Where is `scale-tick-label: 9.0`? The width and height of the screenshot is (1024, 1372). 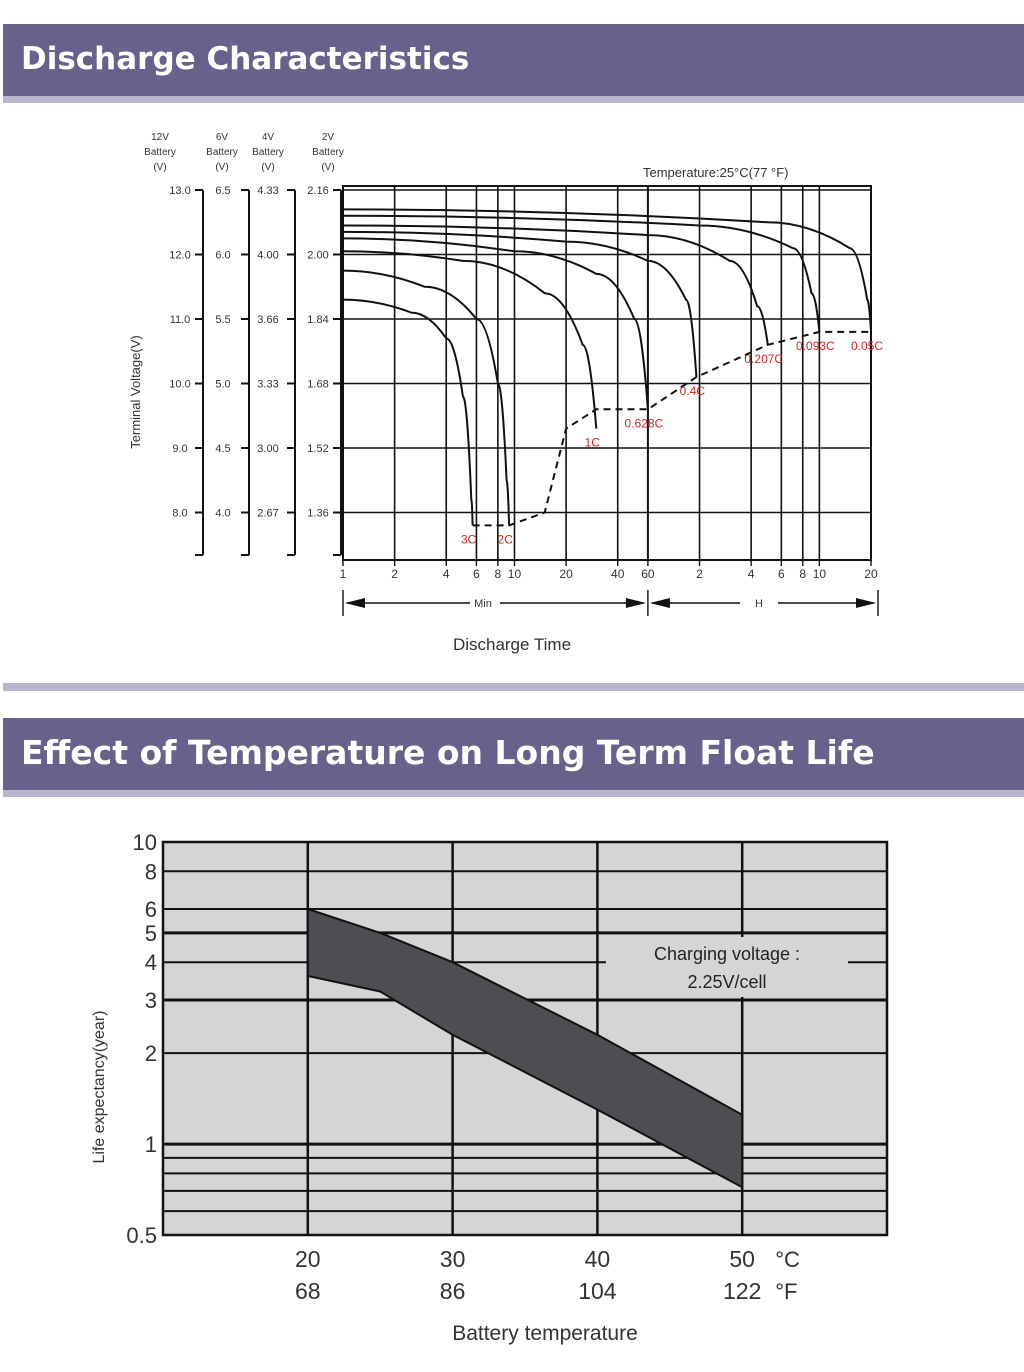
scale-tick-label: 9.0 is located at coordinates (179, 449).